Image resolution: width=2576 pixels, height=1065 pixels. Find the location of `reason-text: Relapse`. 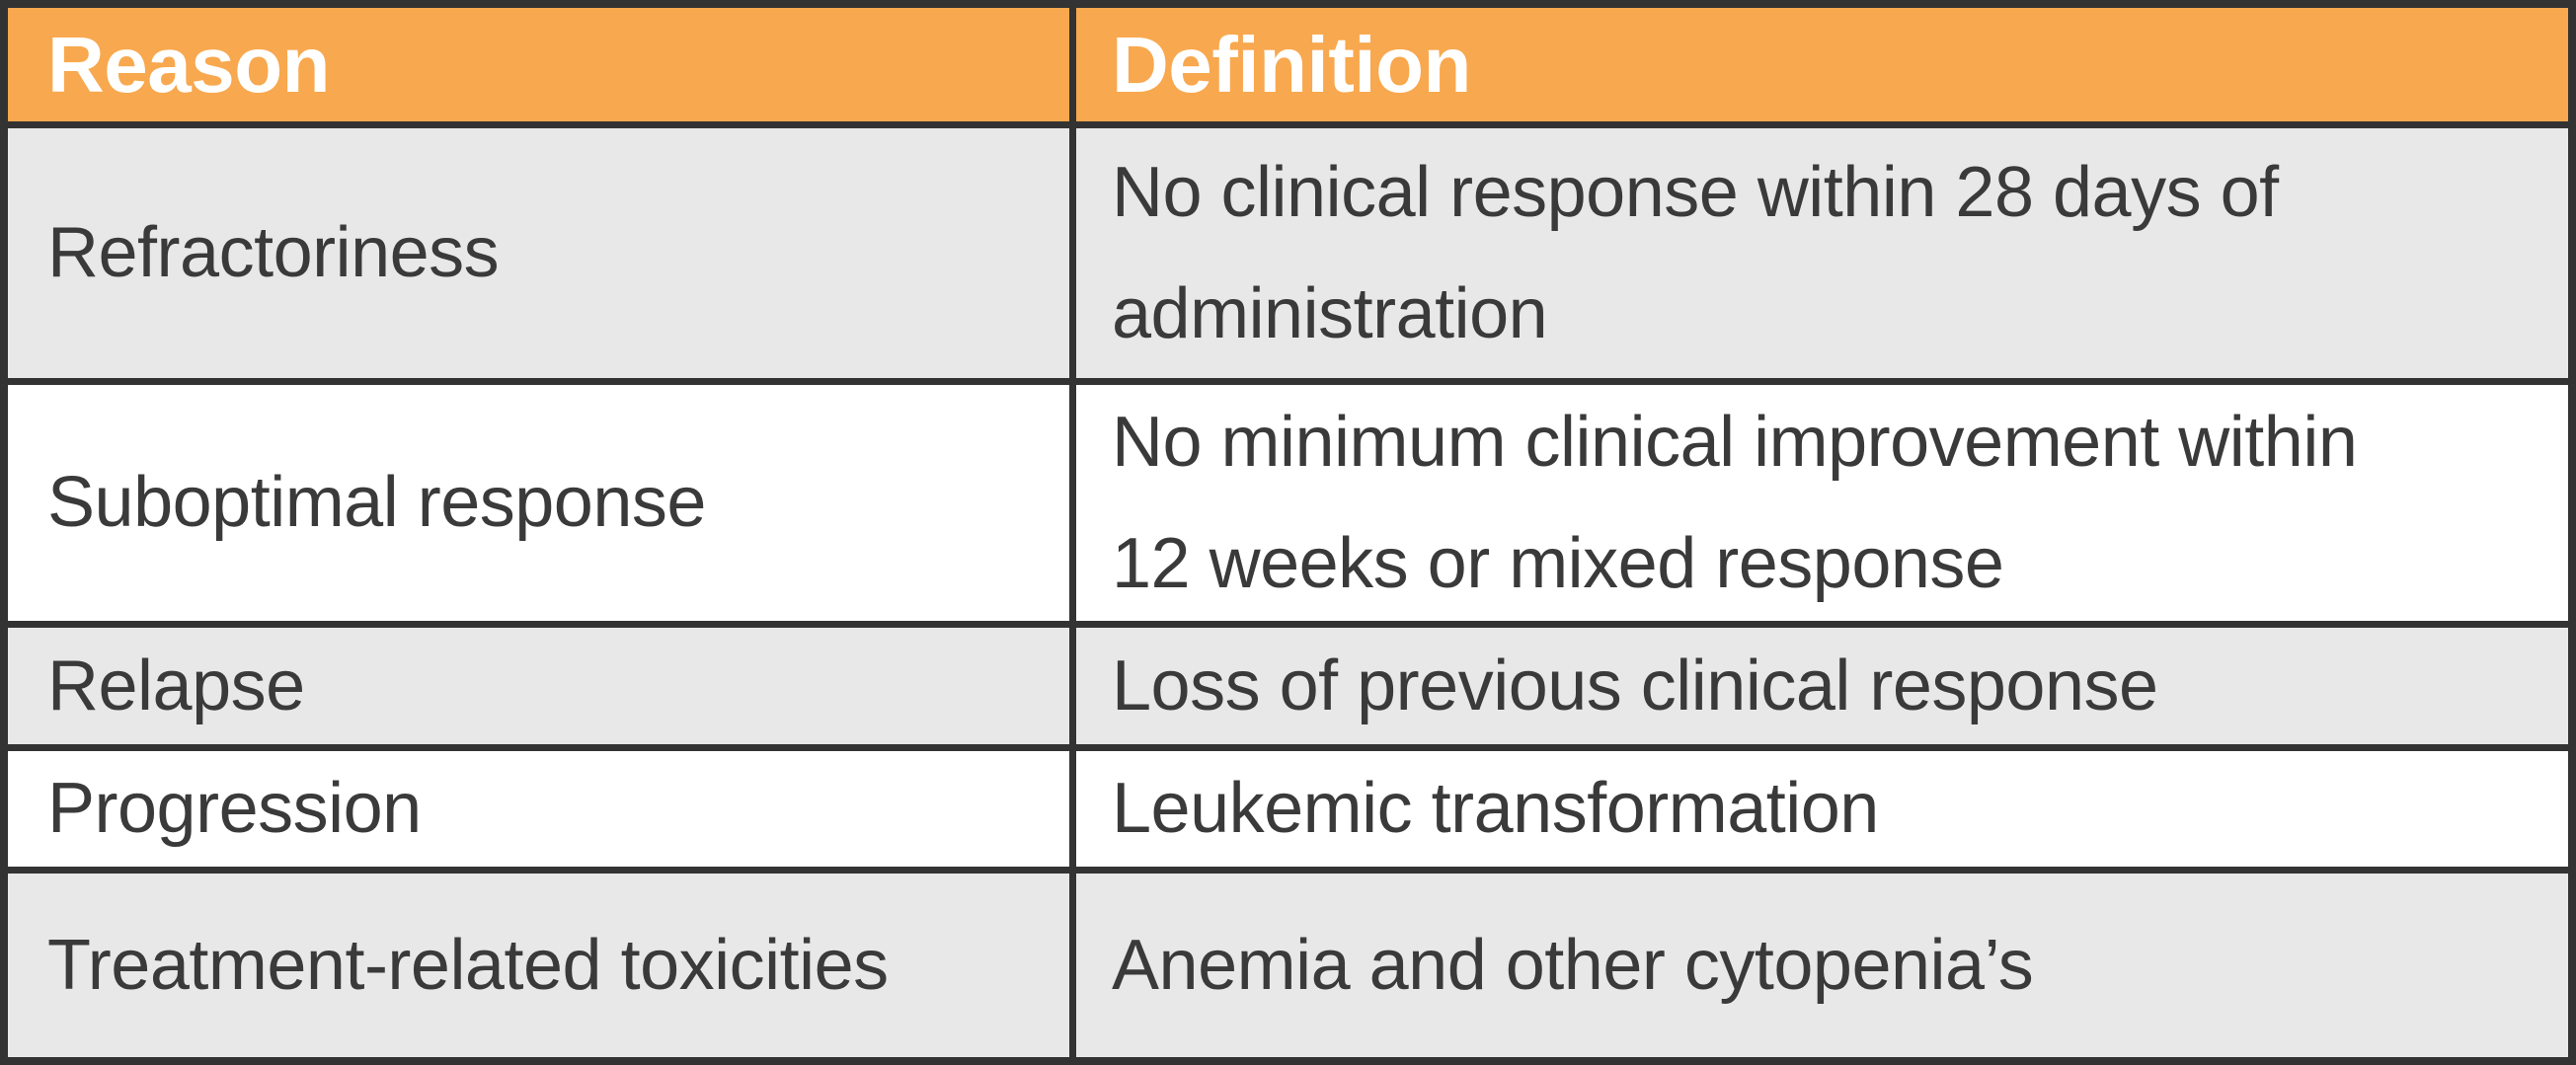

reason-text: Relapse is located at coordinates (176, 686).